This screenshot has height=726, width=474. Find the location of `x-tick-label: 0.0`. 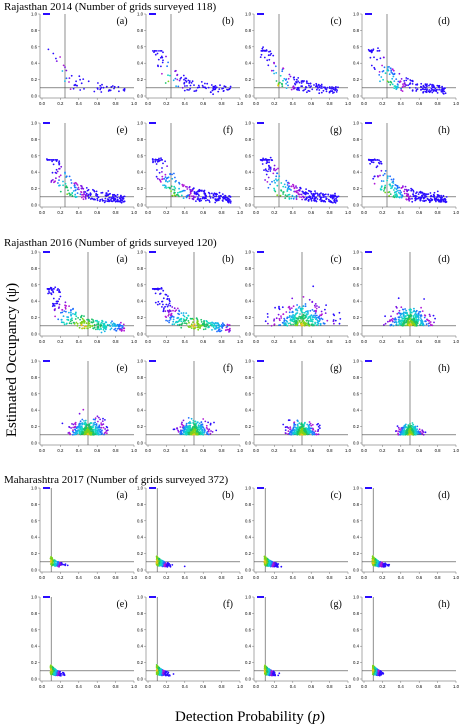

x-tick-label: 0.0 is located at coordinates (256, 577).